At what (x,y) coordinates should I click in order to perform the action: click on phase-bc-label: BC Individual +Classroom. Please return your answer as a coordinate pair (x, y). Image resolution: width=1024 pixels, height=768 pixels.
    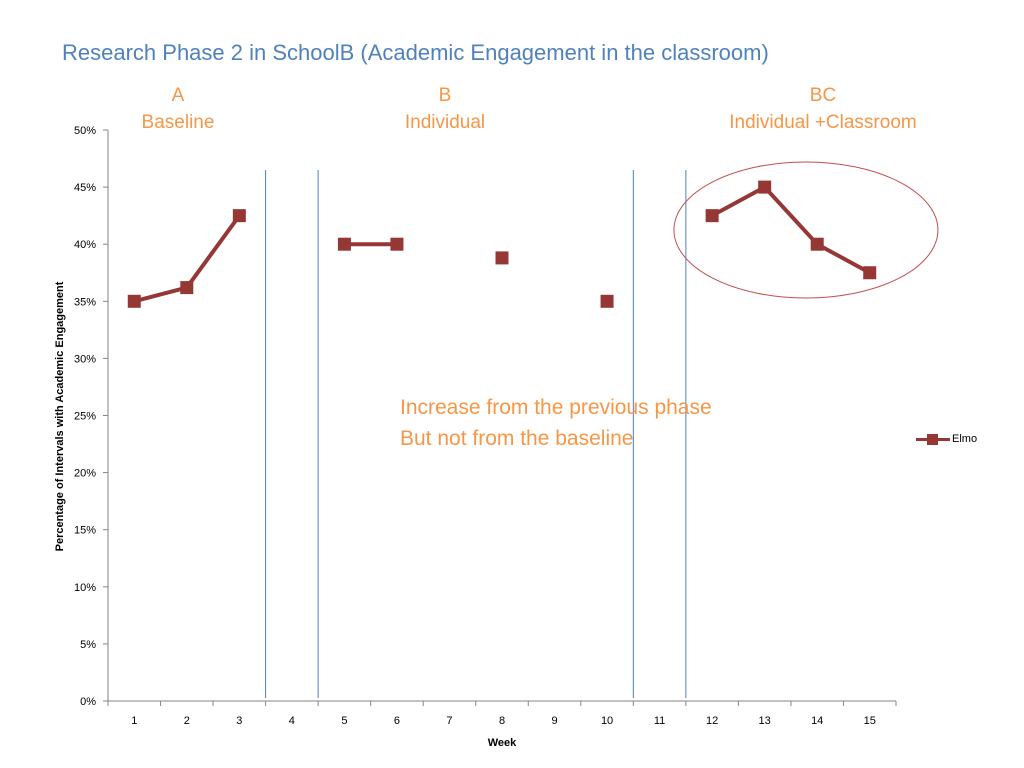
    Looking at the image, I should click on (823, 109).